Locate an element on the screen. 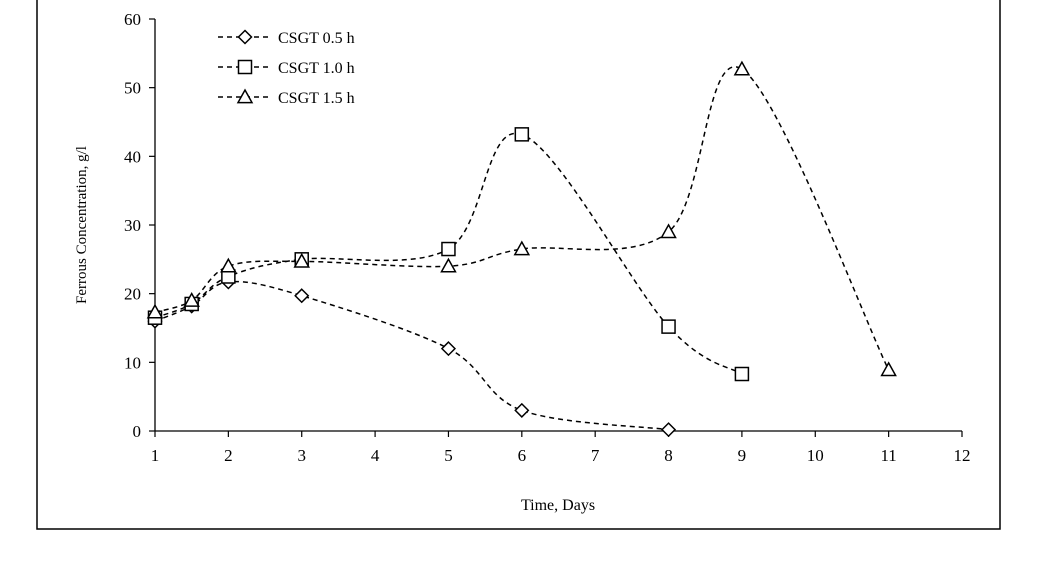 This screenshot has width=1038, height=576. series is located at coordinates (412, 356).